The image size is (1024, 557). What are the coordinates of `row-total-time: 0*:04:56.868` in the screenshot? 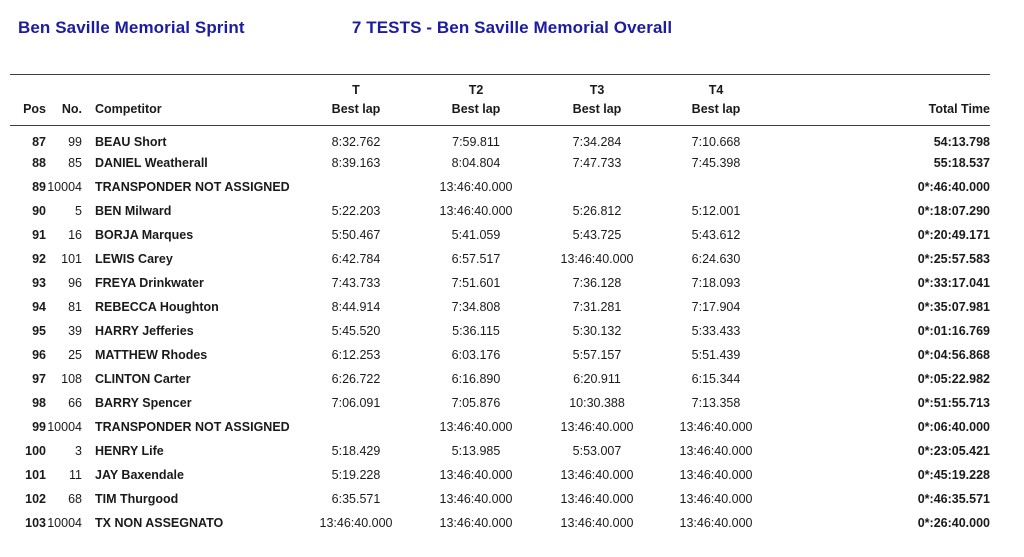 It's located at (953, 355).